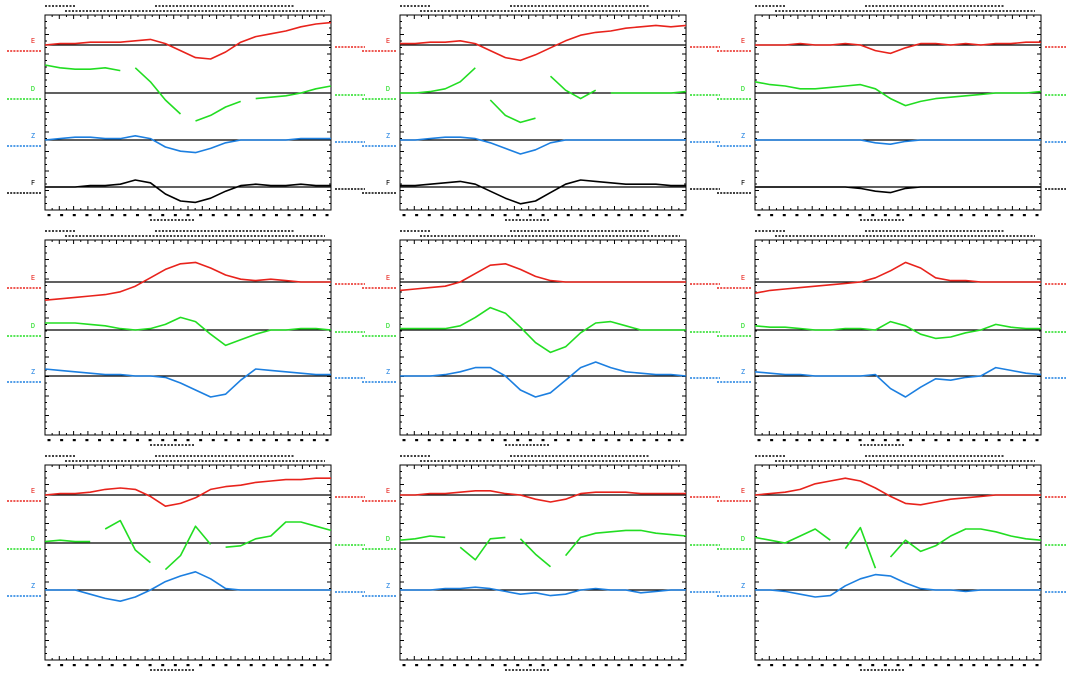 The height and width of the screenshot is (675, 1066). Describe the element at coordinates (388, 183) in the screenshot. I see `series-label-F: F` at that location.